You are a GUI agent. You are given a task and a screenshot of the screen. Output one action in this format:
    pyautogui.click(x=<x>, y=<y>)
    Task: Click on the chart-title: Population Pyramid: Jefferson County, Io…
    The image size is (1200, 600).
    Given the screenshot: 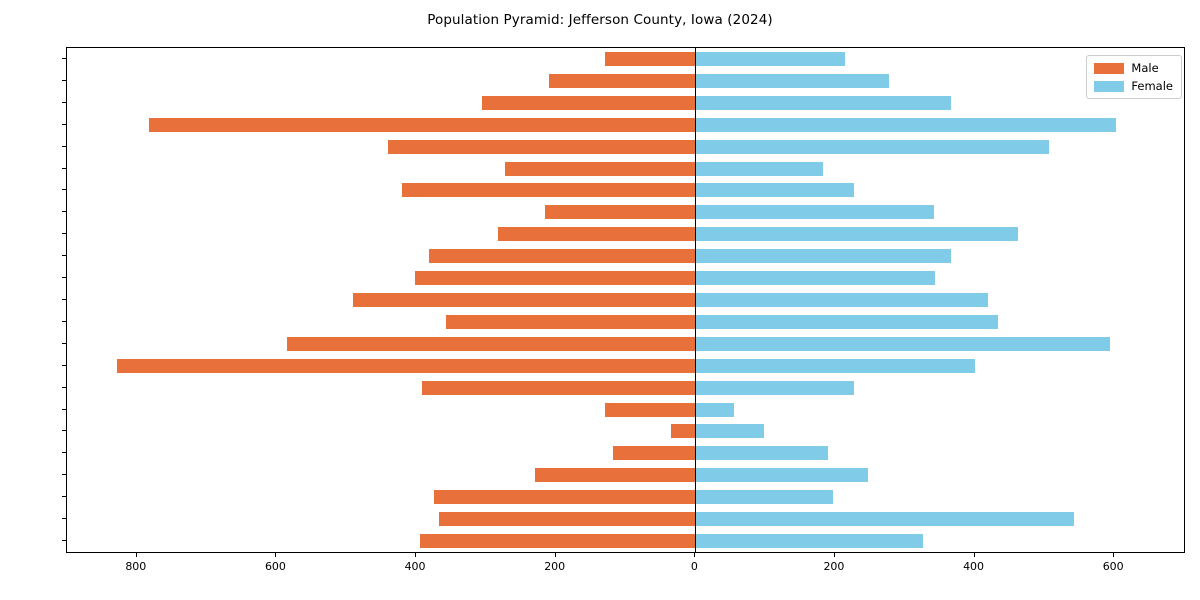 What is the action you would take?
    pyautogui.click(x=600, y=20)
    